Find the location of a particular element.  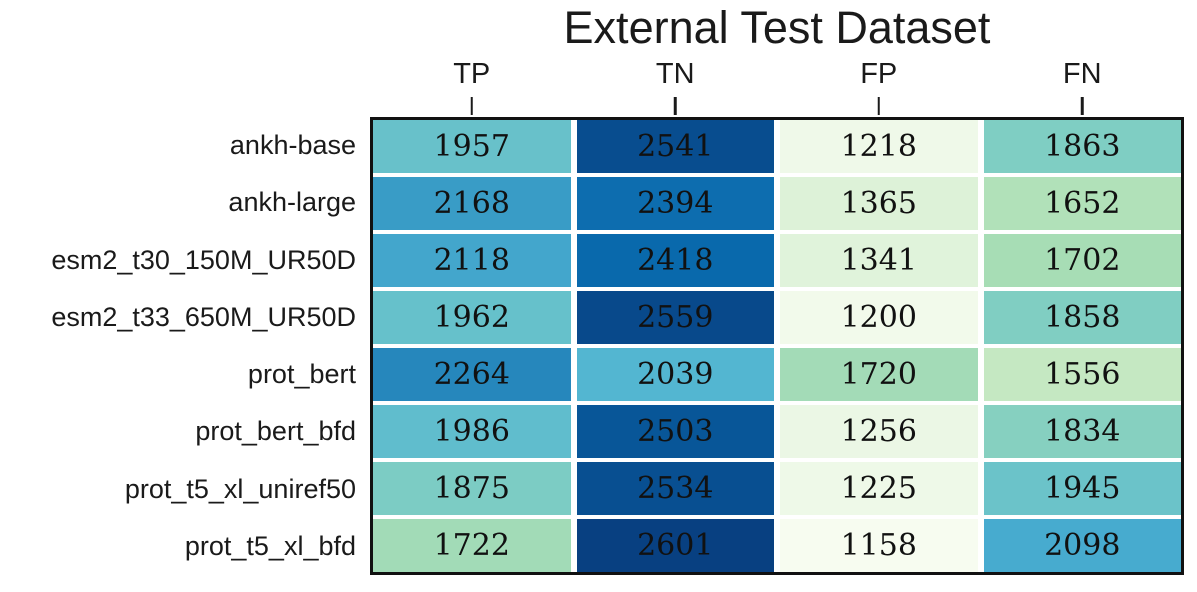

heatmap-cell: 1957 is located at coordinates (472, 146).